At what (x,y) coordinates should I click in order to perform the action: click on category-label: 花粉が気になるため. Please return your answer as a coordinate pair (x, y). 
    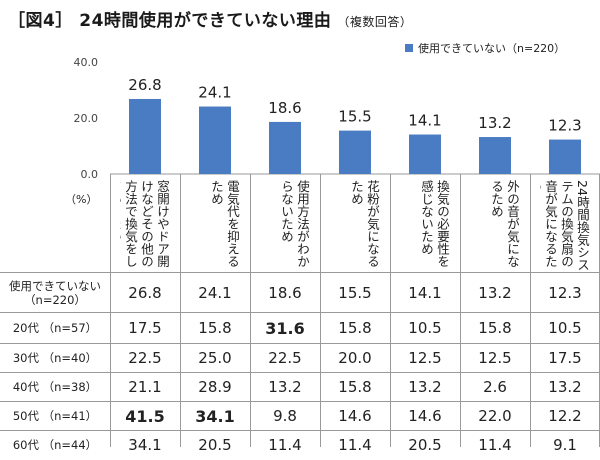
    Looking at the image, I should click on (364, 224).